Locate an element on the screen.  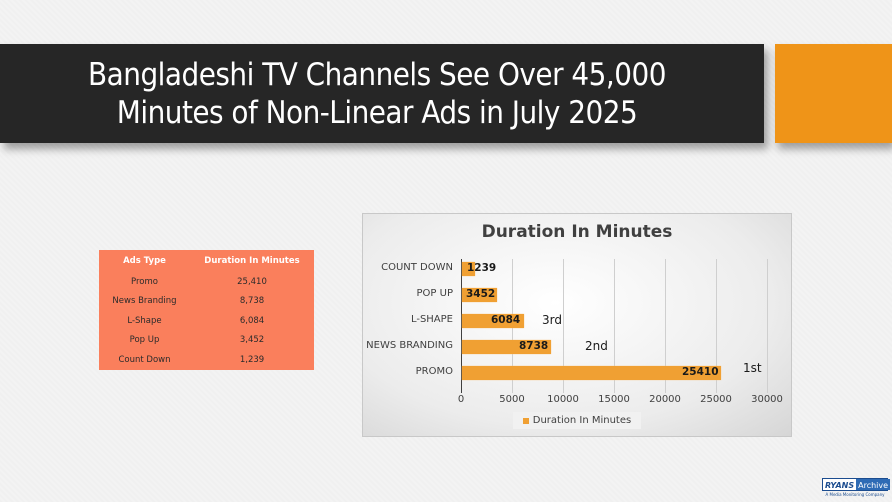
bar-pop-up is located at coordinates (480, 295).